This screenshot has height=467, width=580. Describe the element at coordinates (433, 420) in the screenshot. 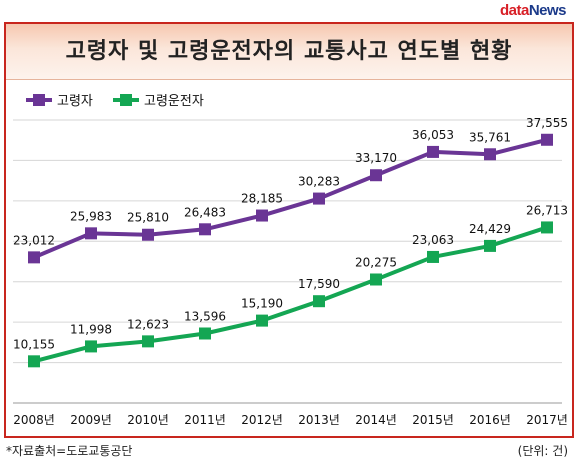

I see `x-tick-label: 2015년` at that location.